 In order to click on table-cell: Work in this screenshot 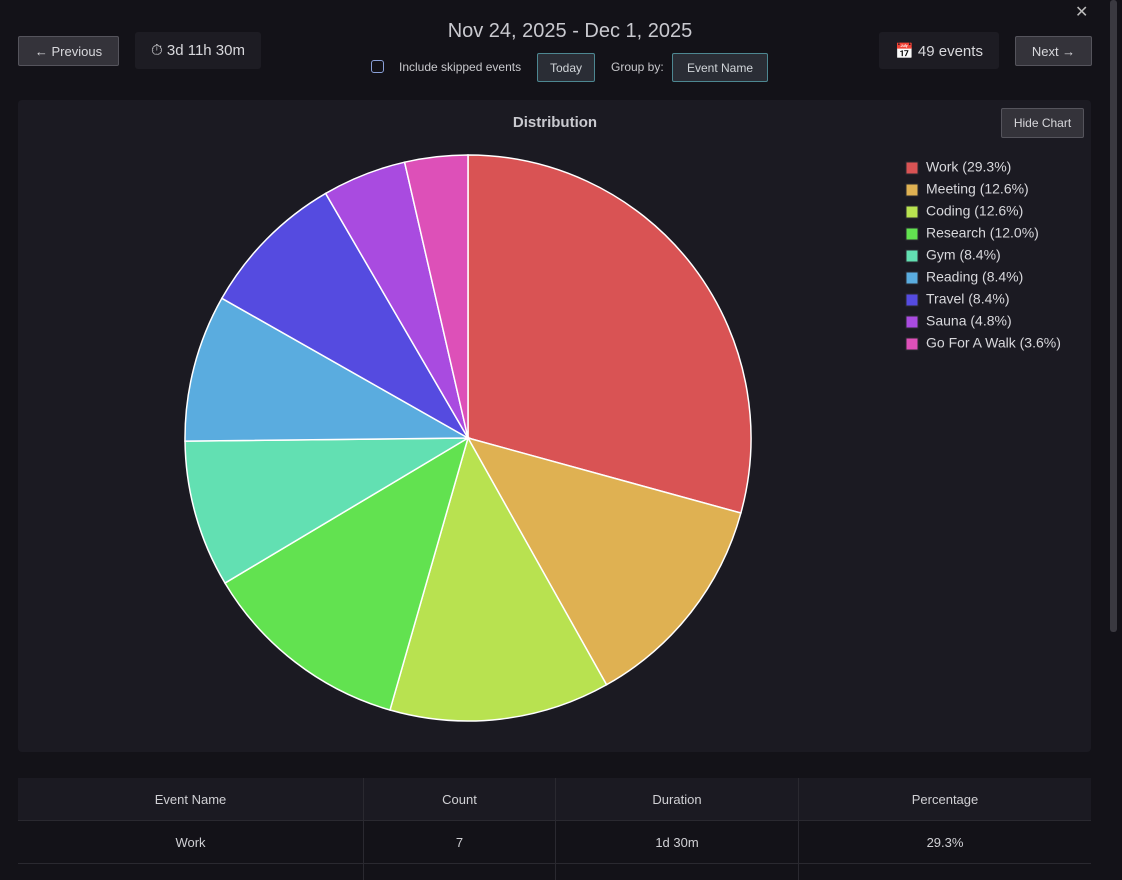, I will do `click(191, 842)`.